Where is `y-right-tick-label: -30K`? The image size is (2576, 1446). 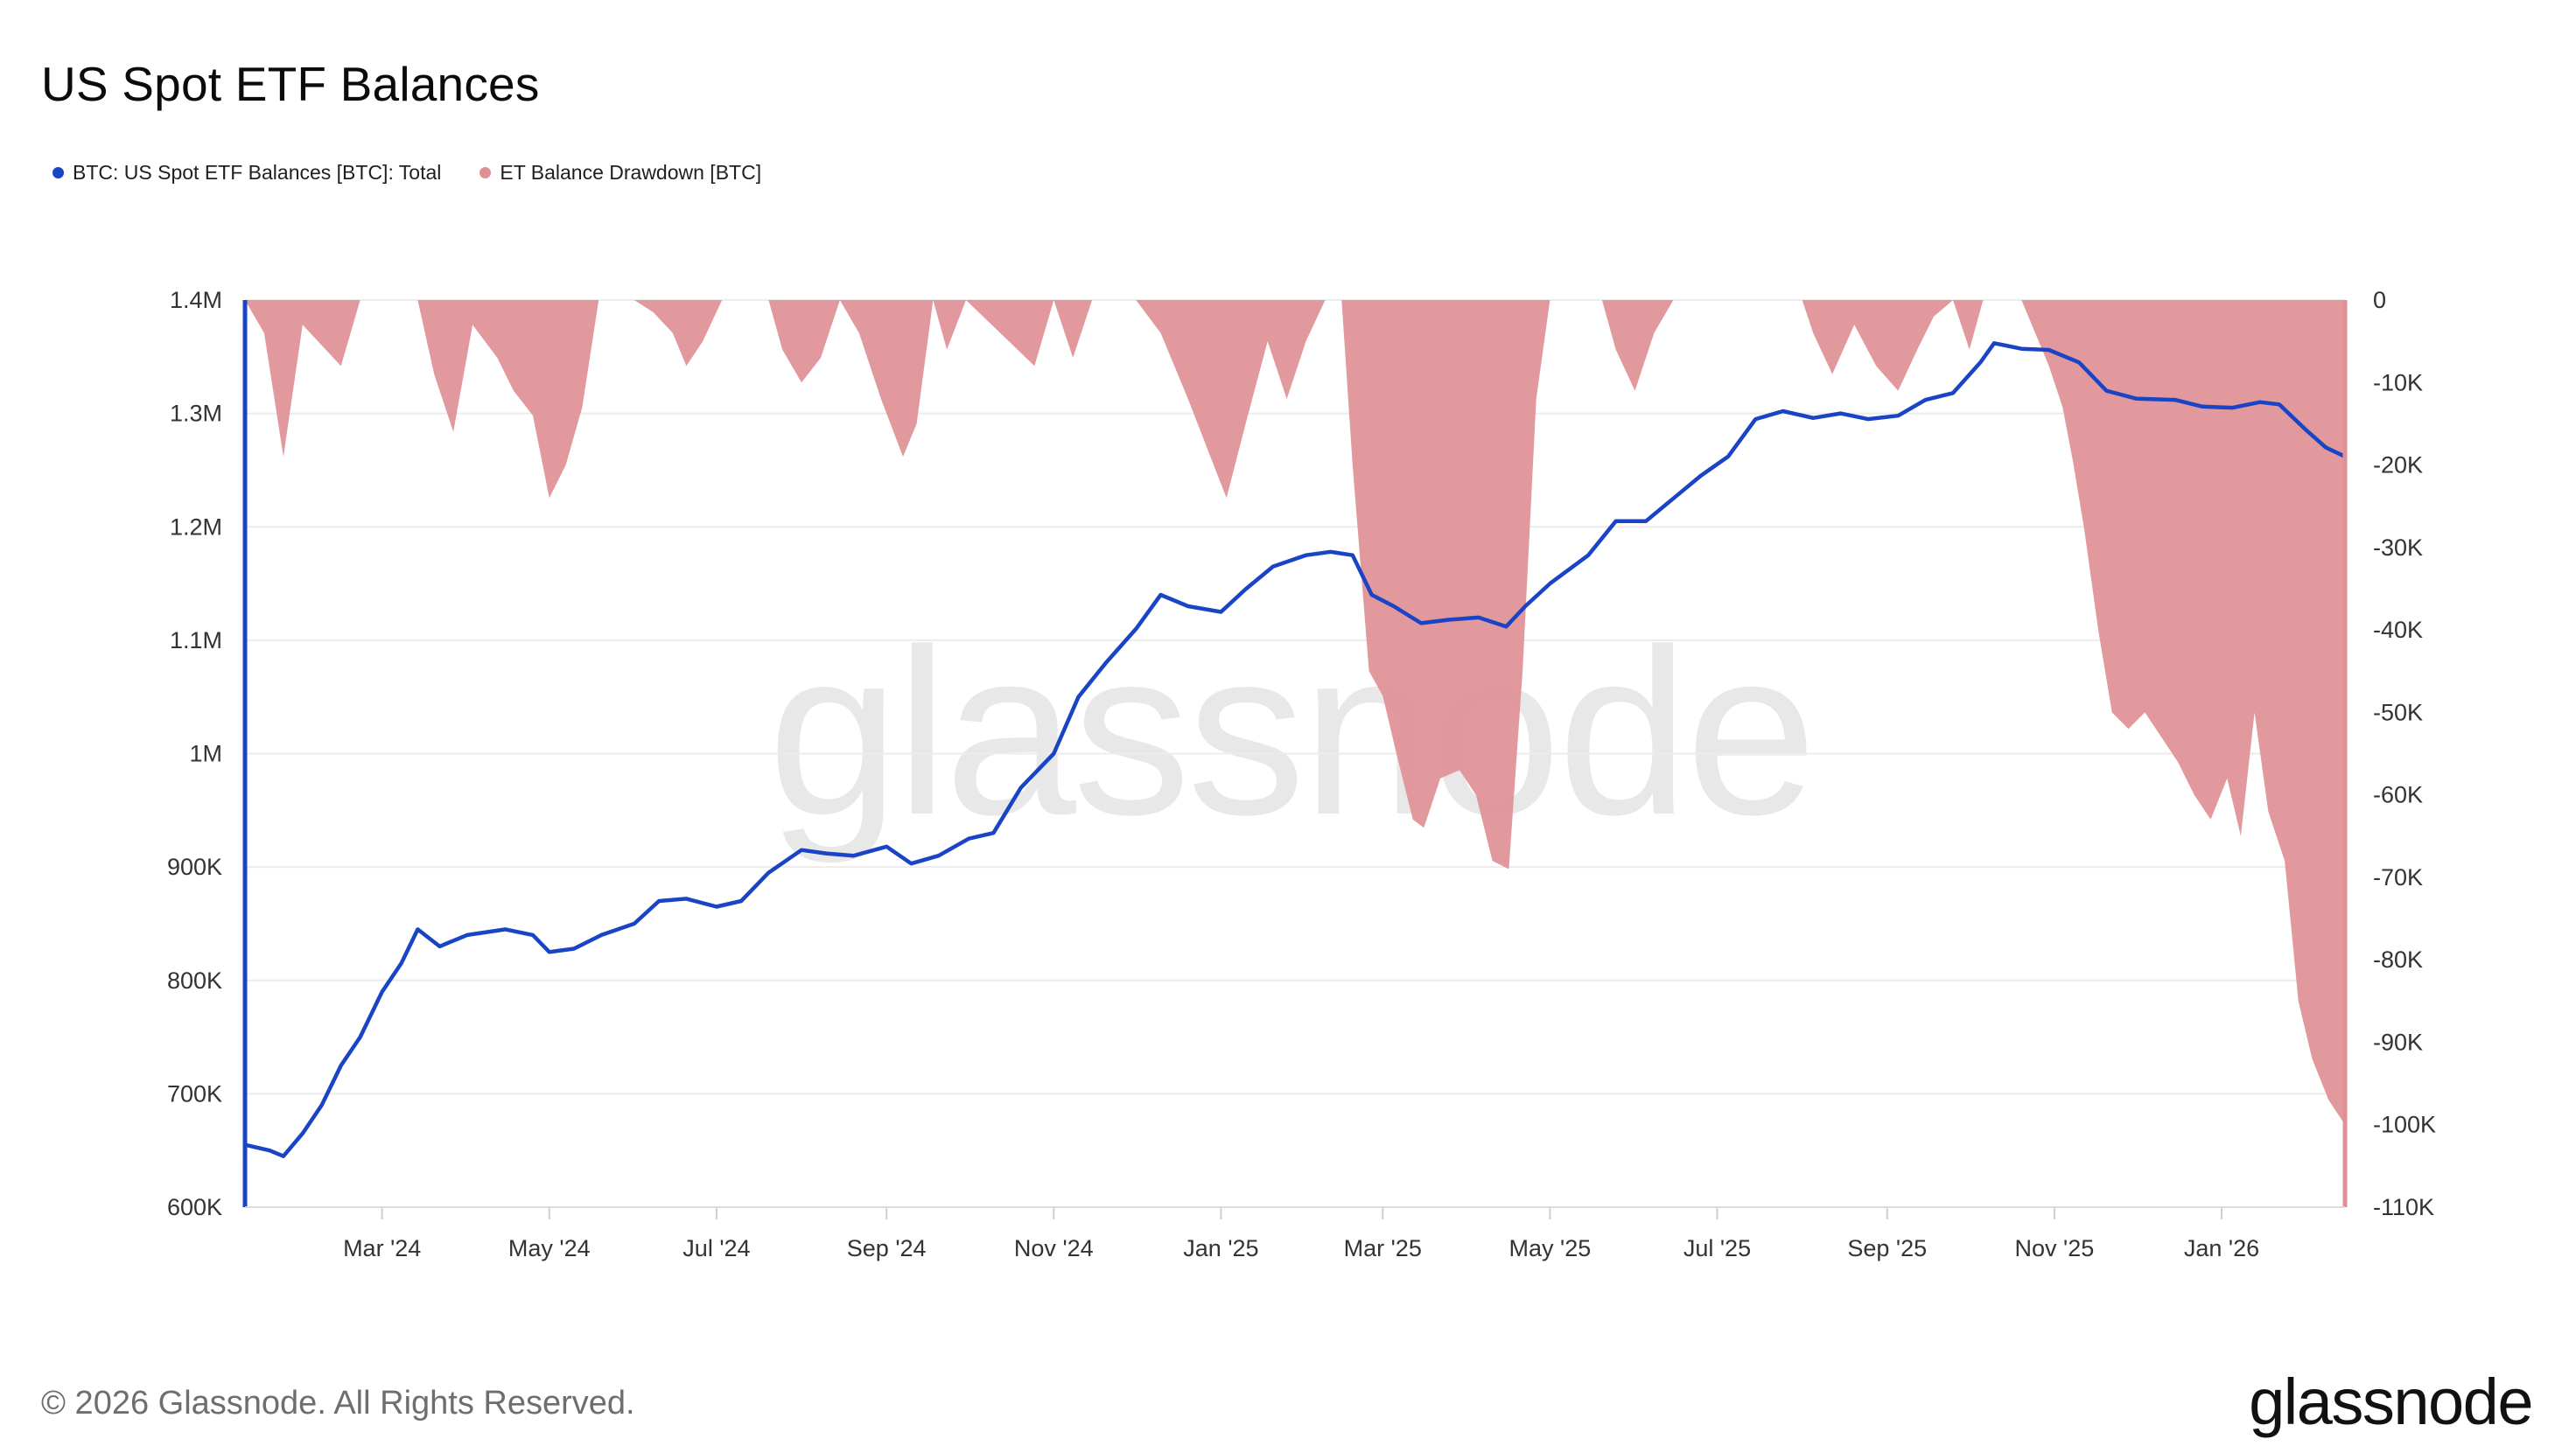 y-right-tick-label: -30K is located at coordinates (2398, 547).